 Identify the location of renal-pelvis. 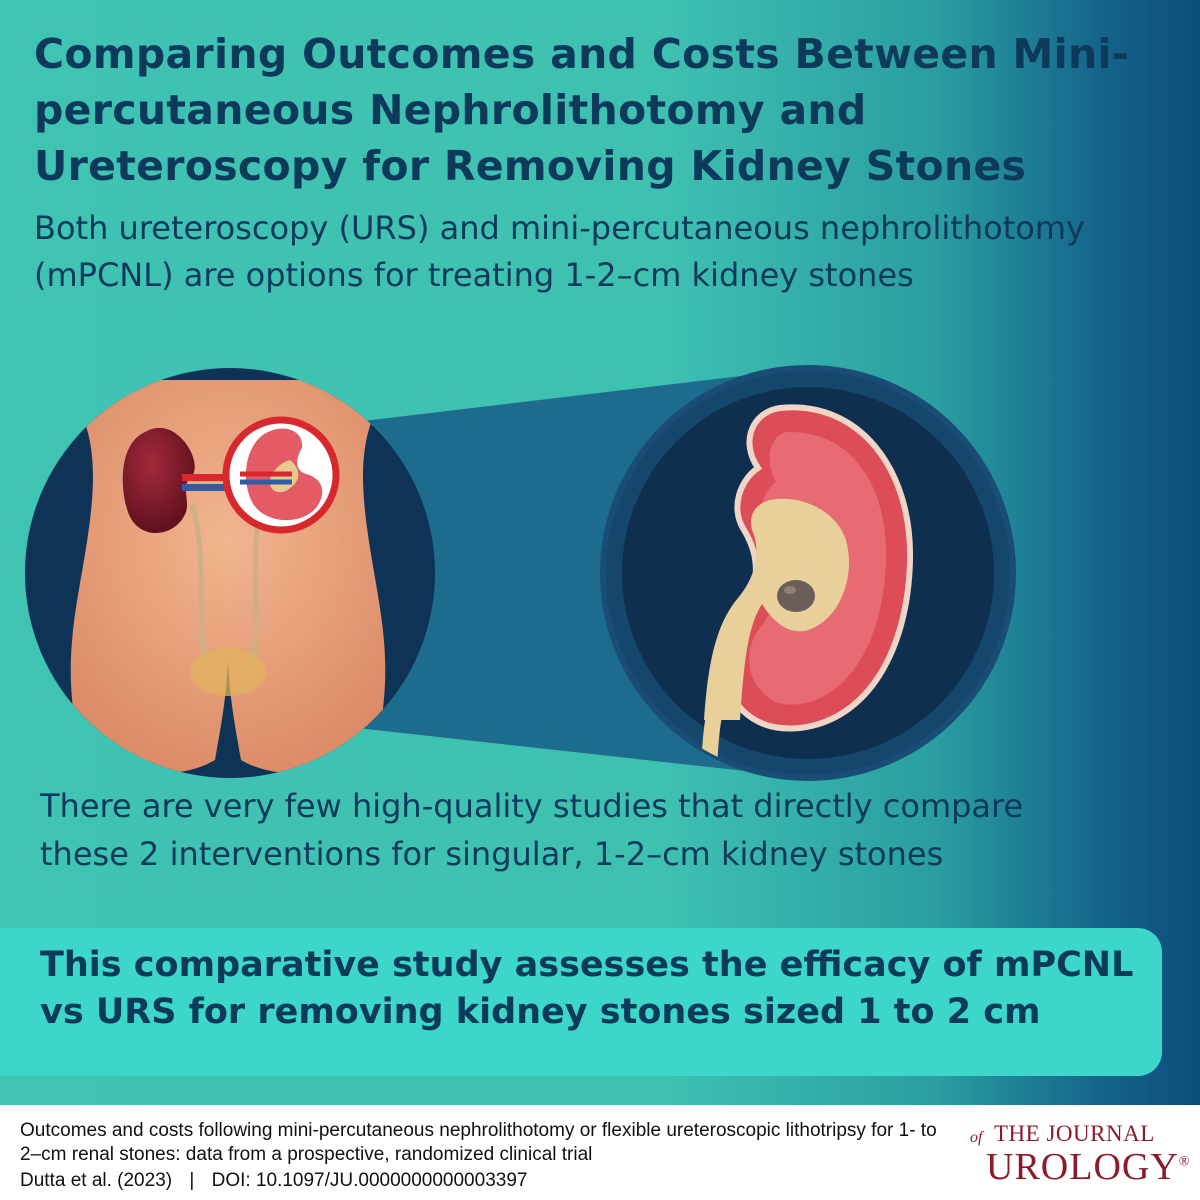
(776, 609).